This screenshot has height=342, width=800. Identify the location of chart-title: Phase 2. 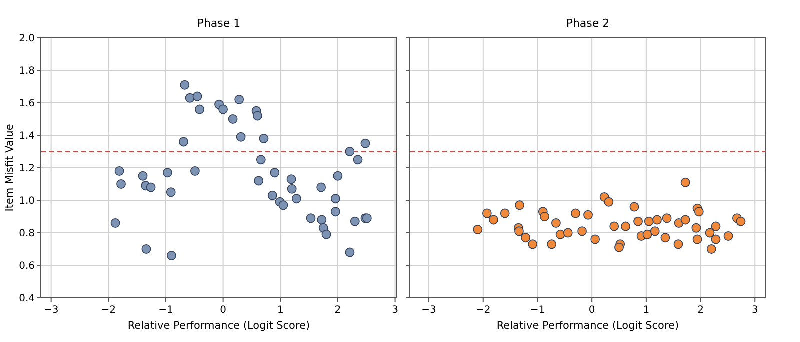
(588, 23).